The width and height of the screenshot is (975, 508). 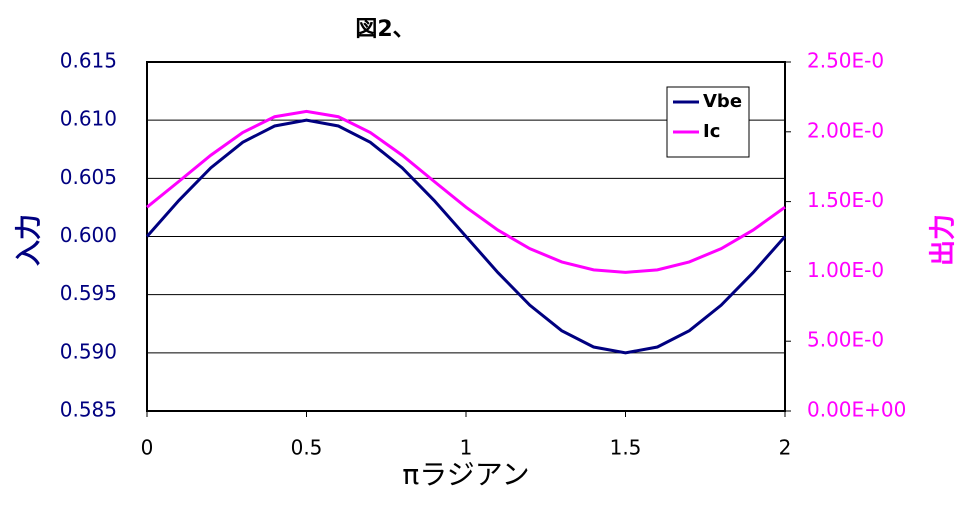 What do you see at coordinates (785, 448) in the screenshot?
I see `x-tick-label: 2` at bounding box center [785, 448].